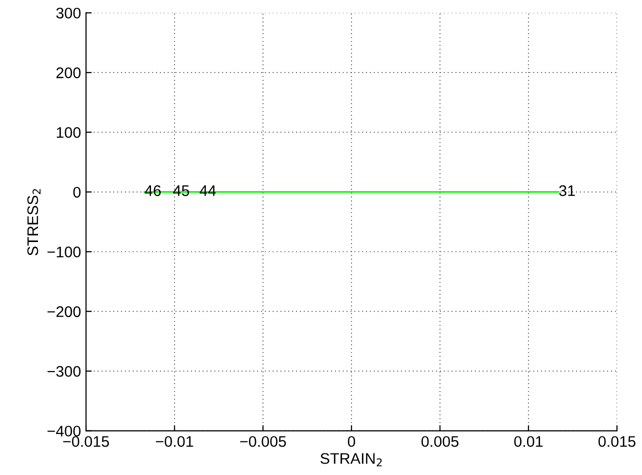 This screenshot has width=642, height=475. Describe the element at coordinates (68, 72) in the screenshot. I see `y-tick-label: 200` at that location.